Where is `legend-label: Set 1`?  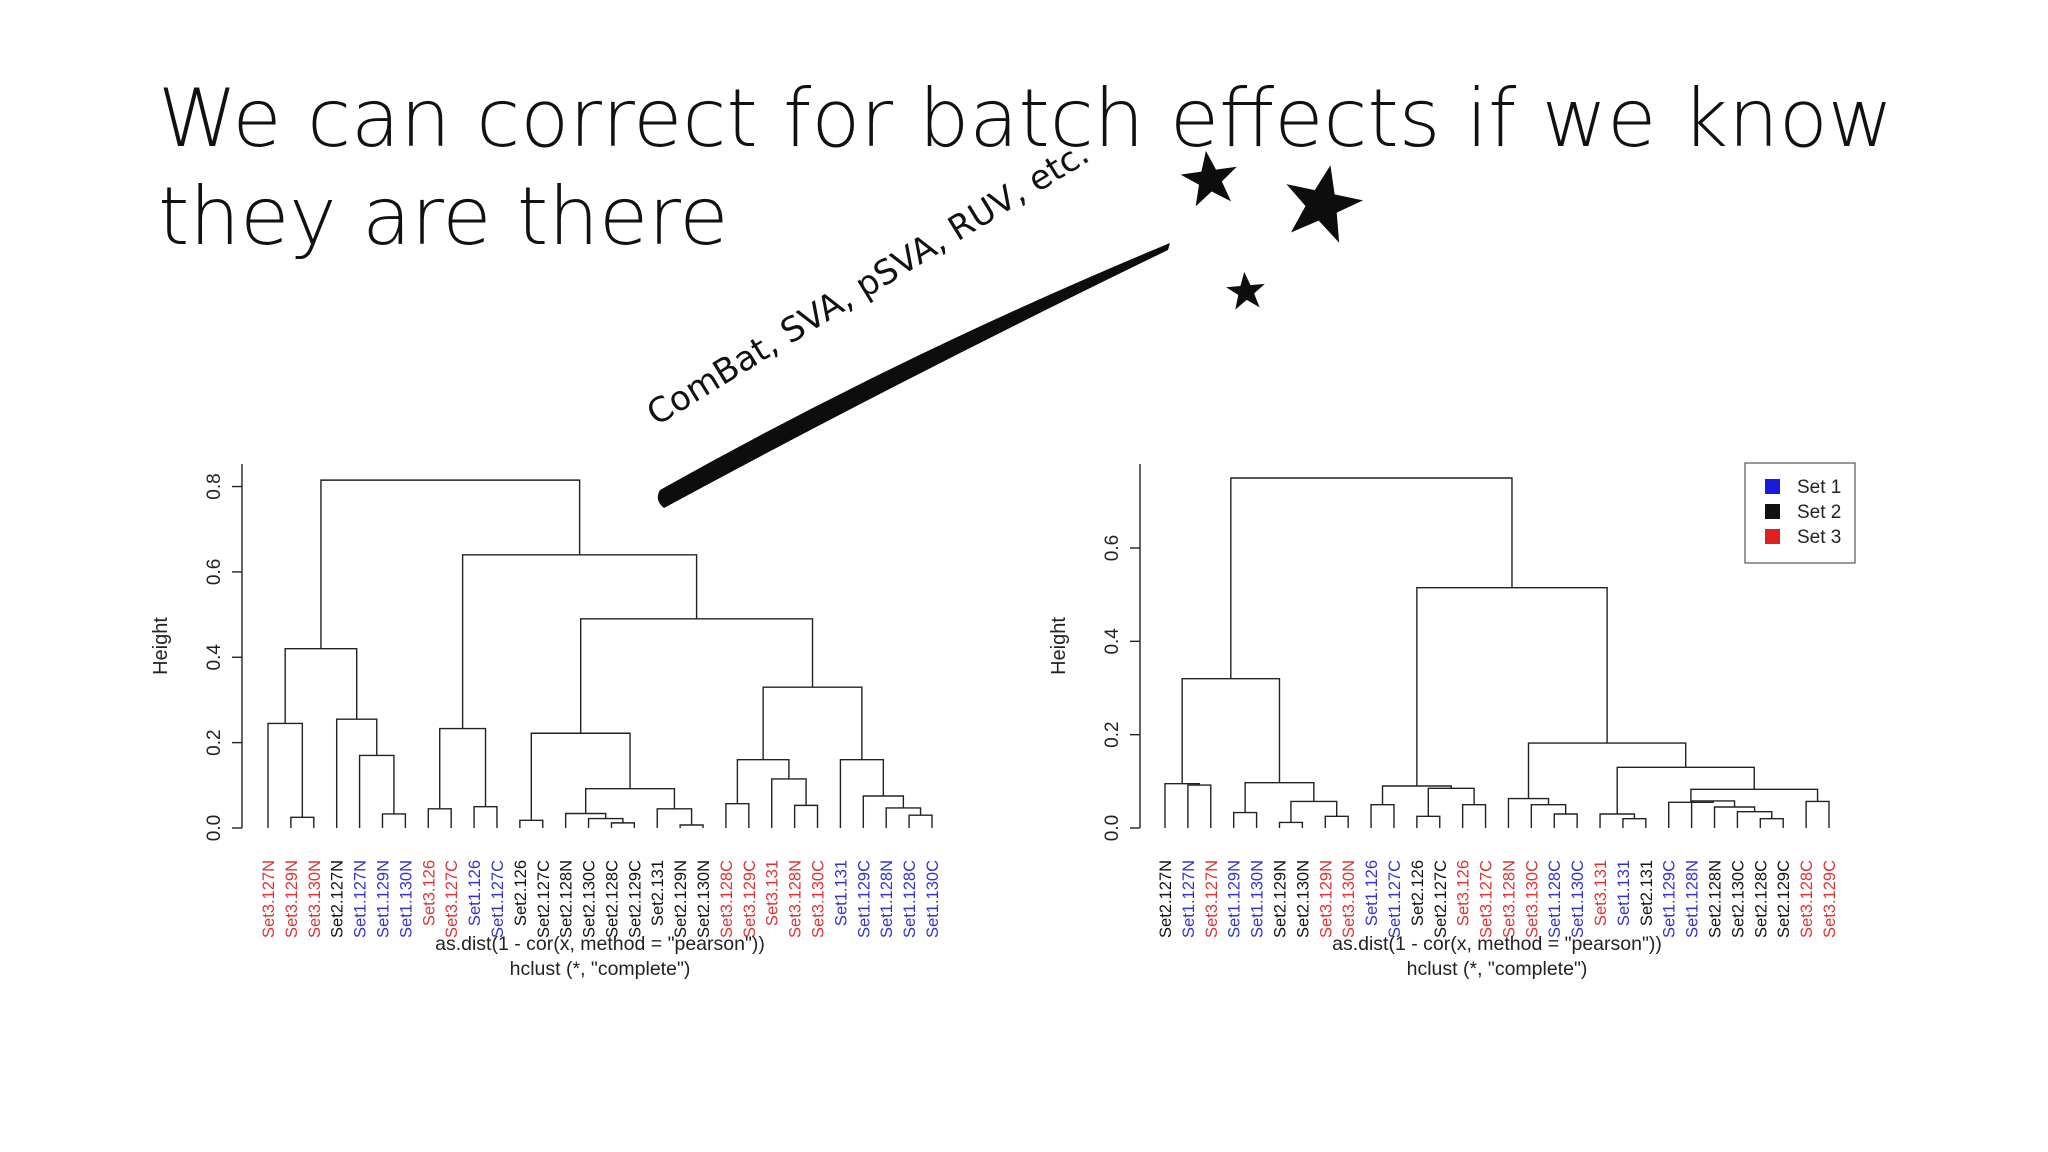
legend-label: Set 1 is located at coordinates (1819, 487).